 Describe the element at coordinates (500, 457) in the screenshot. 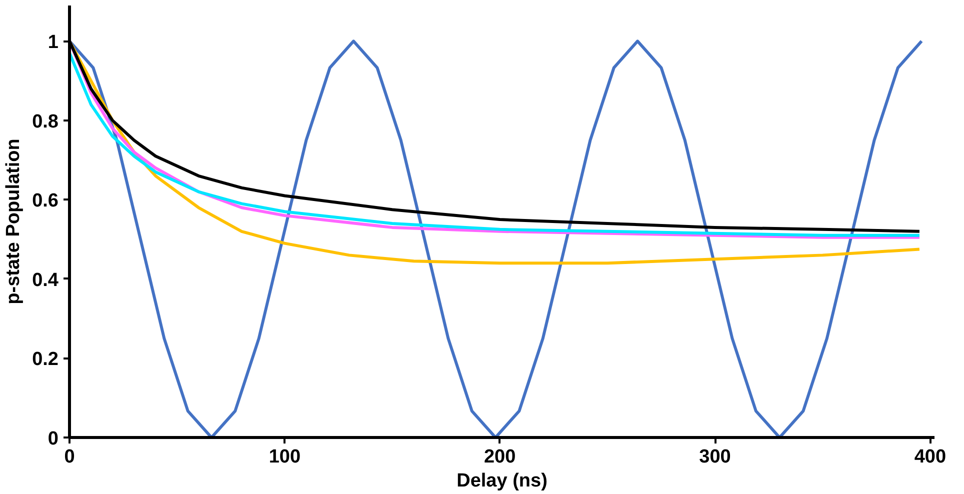

I see `x-tick-label: 200` at that location.